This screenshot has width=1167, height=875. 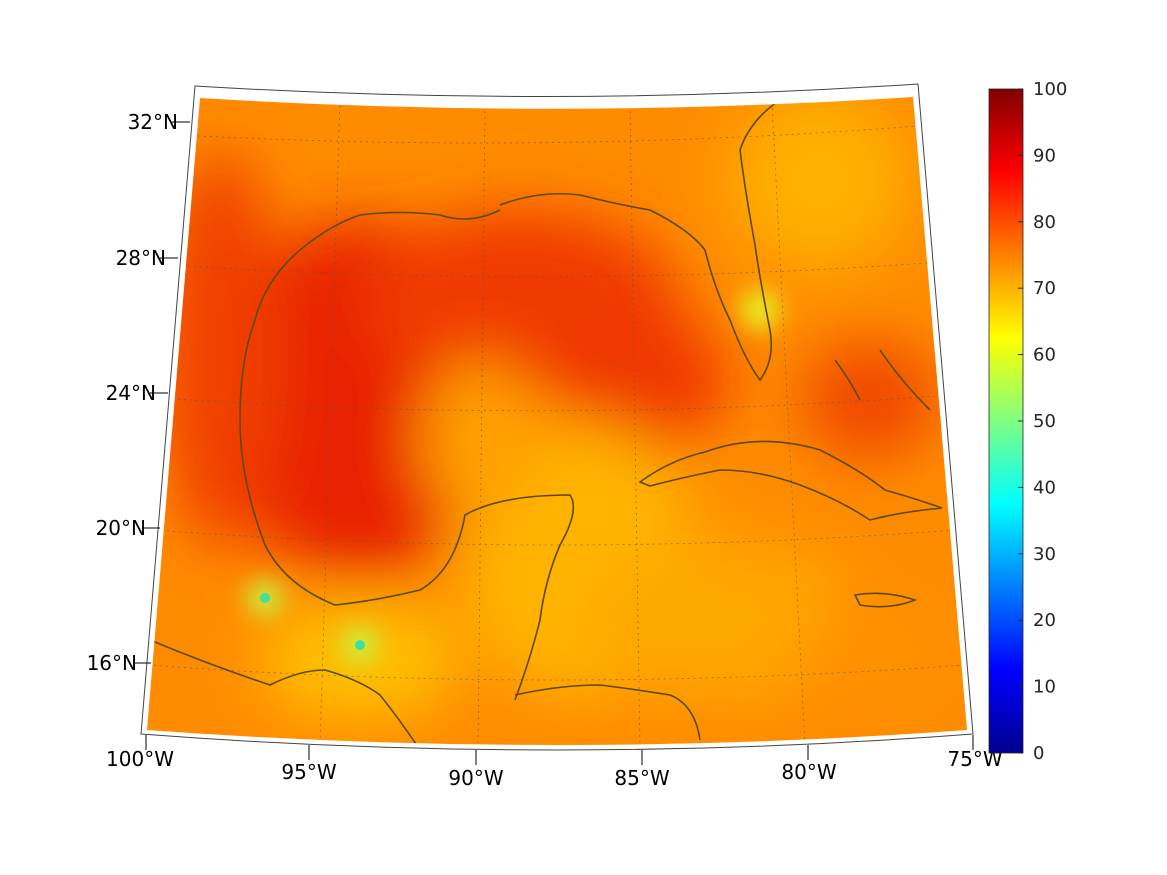 I want to click on lat-label: 32°N, so click(x=153, y=122).